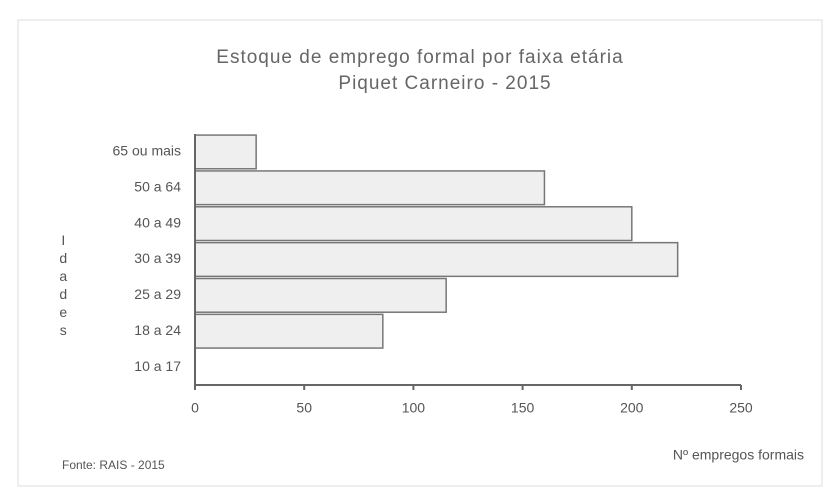  I want to click on x-tick-label: 100, so click(414, 408).